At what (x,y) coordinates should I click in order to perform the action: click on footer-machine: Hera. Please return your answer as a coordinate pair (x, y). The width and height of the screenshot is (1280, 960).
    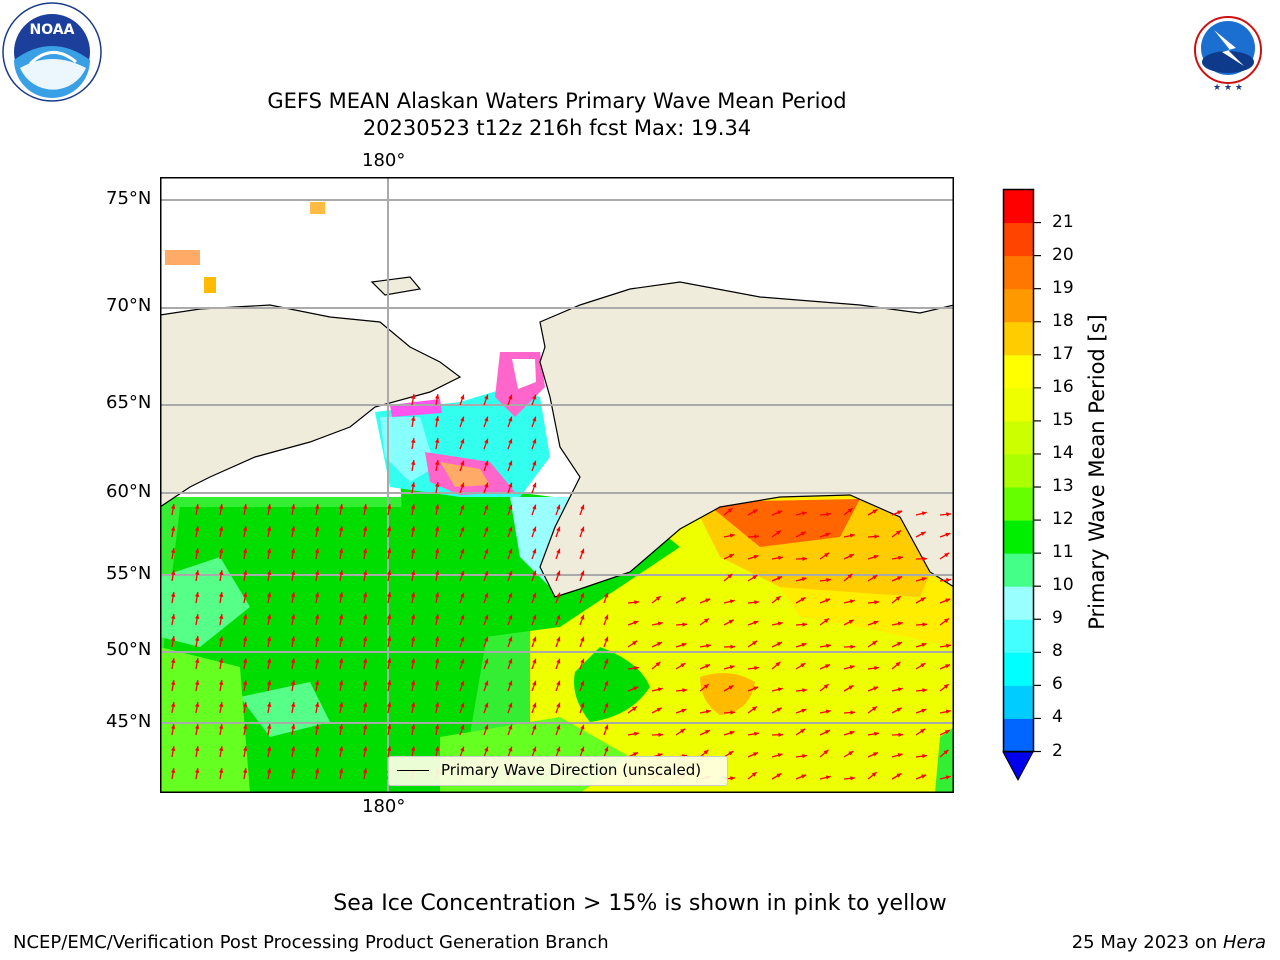
    Looking at the image, I should click on (1244, 942).